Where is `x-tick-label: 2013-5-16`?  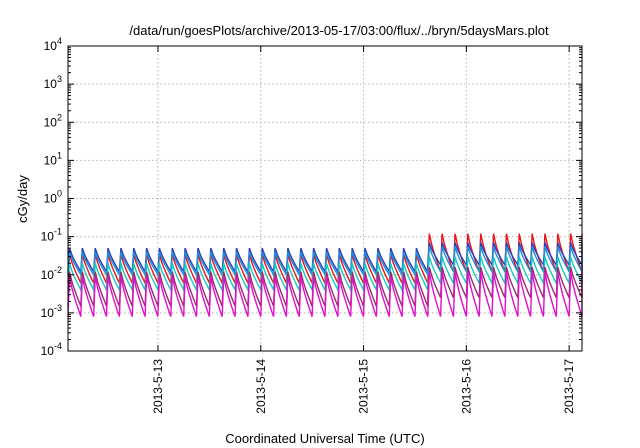
x-tick-label: 2013-5-16 is located at coordinates (466, 386).